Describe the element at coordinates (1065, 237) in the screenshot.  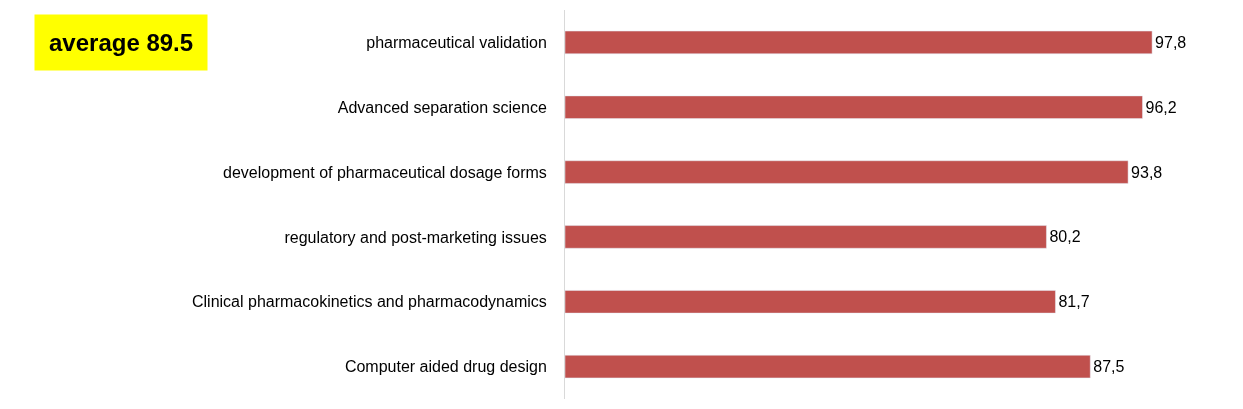
I see `data-label: 80,2` at that location.